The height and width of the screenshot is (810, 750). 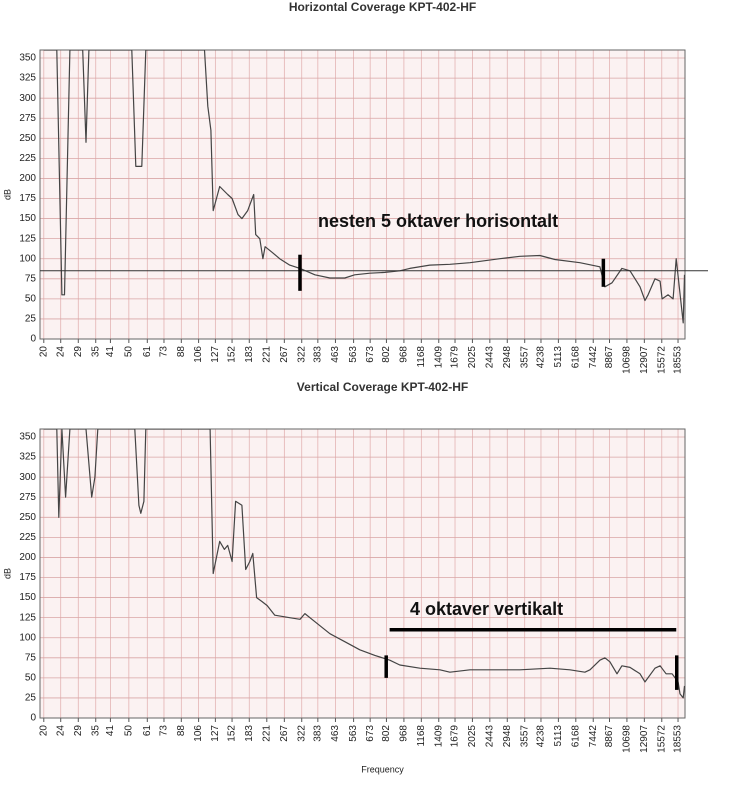 I want to click on x-tick-label: 563, so click(x=353, y=354).